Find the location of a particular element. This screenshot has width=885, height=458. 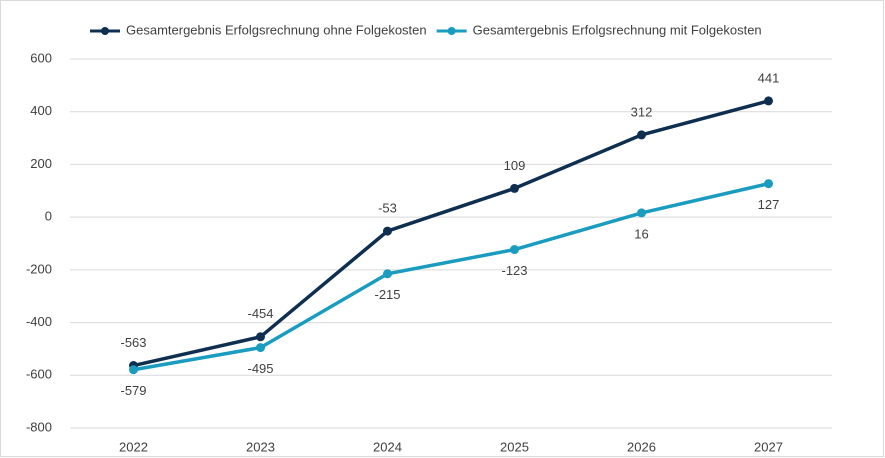

data-label: -53 is located at coordinates (387, 208).